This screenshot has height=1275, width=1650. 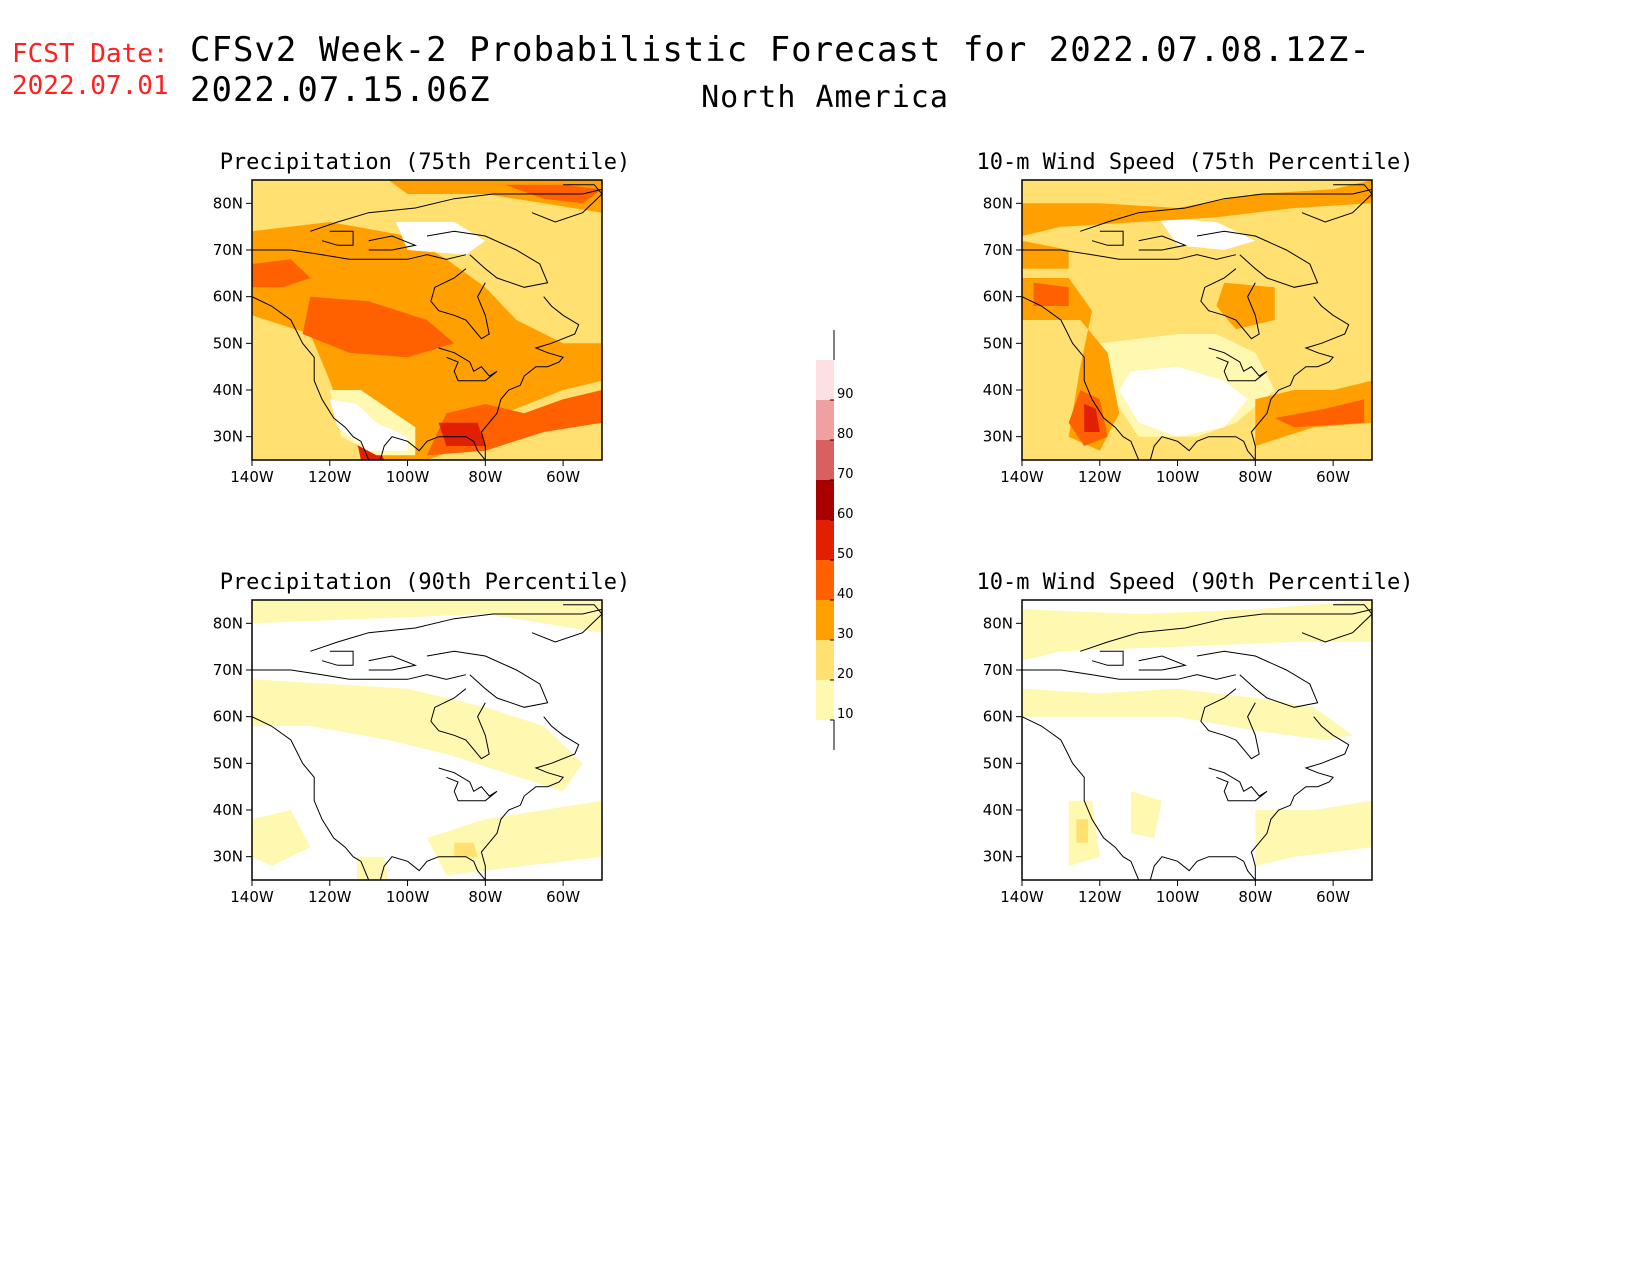 What do you see at coordinates (90, 70) in the screenshot?
I see `forecast-date-block: FCST Date: 2022.07.01` at bounding box center [90, 70].